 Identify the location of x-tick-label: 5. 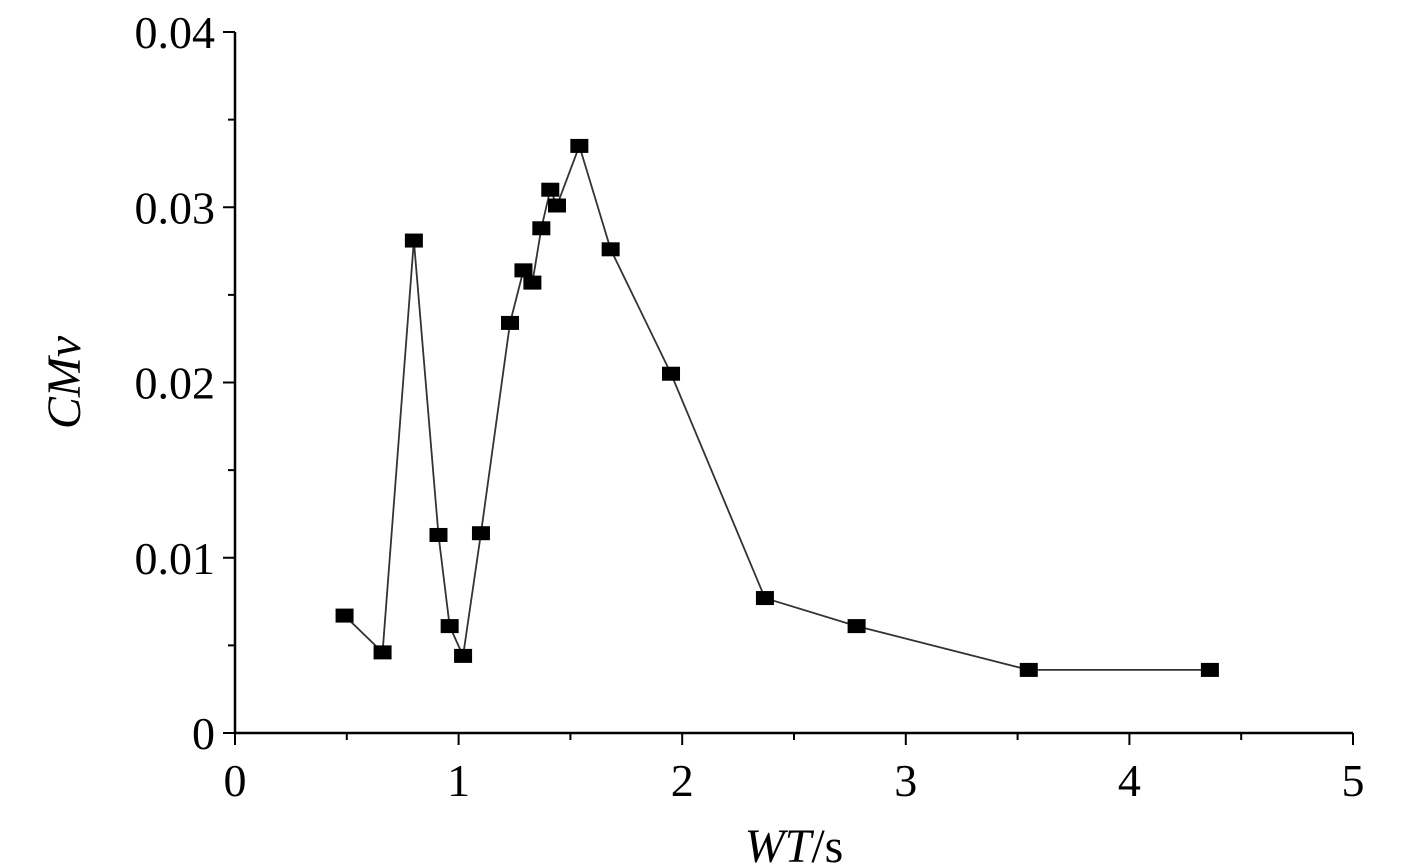
(1353, 780).